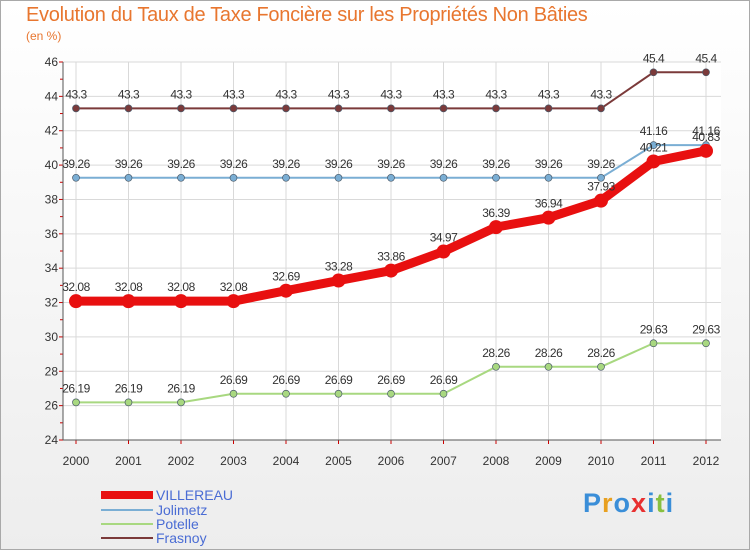  What do you see at coordinates (52, 234) in the screenshot?
I see `y-tick-label: 36` at bounding box center [52, 234].